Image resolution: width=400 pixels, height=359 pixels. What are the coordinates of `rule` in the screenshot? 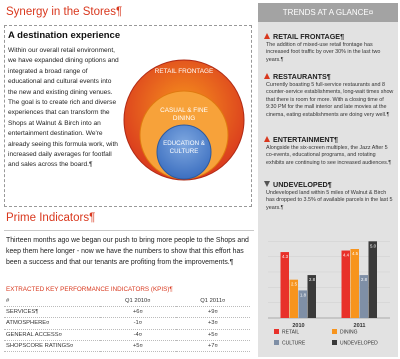 It's located at (129, 230).